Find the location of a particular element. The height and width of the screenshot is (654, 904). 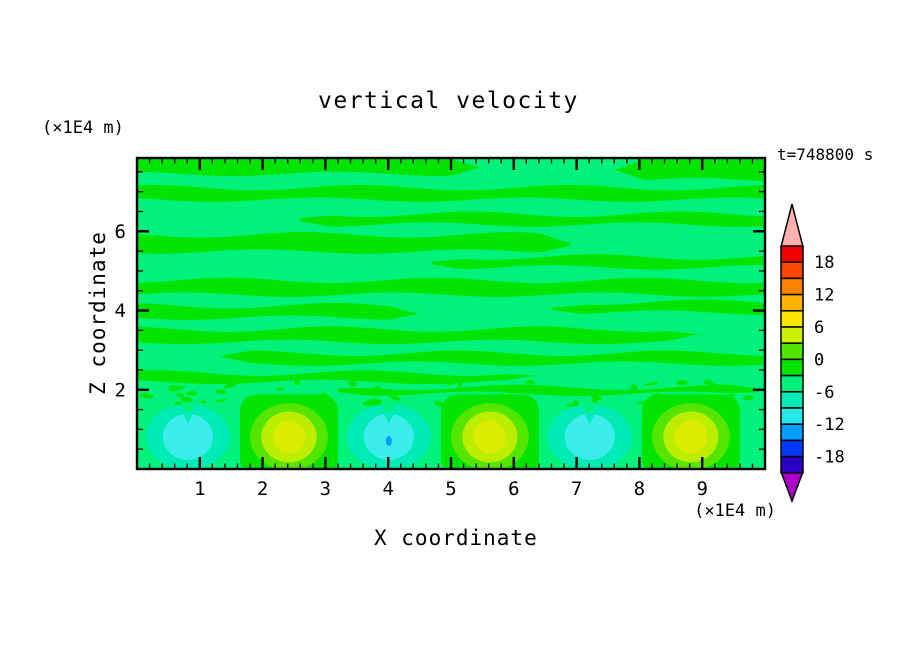

colorbar-label: 18 is located at coordinates (824, 263).